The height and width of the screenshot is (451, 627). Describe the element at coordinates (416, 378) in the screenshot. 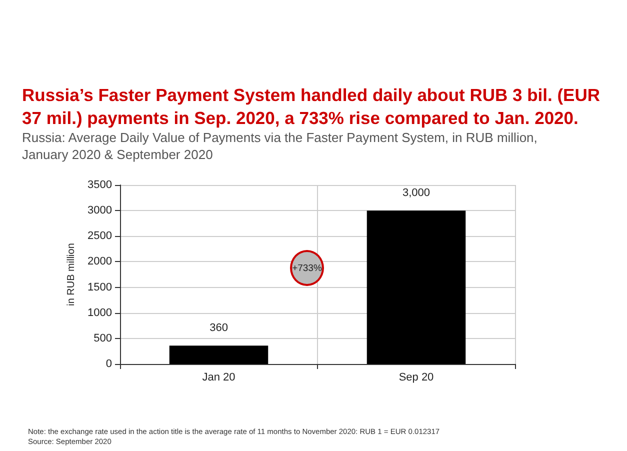

I see `x-tick-label: Sep 20` at that location.